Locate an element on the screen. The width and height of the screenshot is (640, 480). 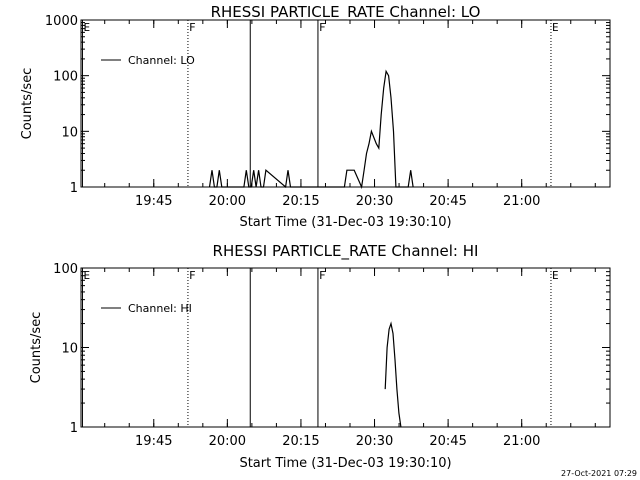
chart-title: RHESSI PARTICLE_RATE Channel: LO is located at coordinates (346, 12).